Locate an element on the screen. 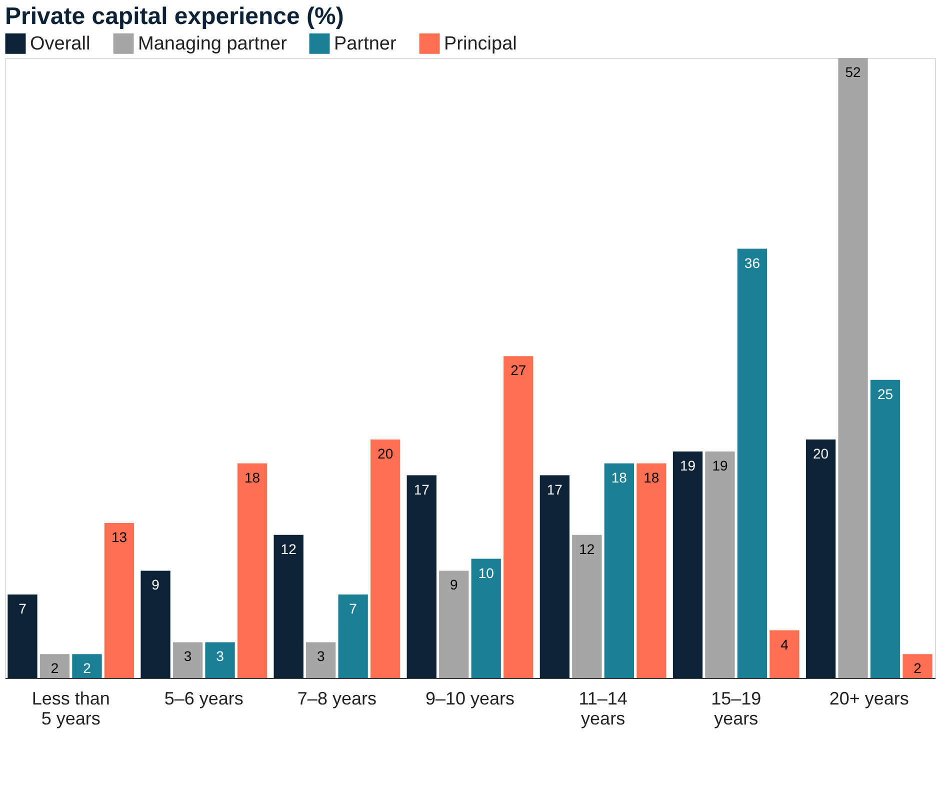  data-label: 25 is located at coordinates (885, 394).